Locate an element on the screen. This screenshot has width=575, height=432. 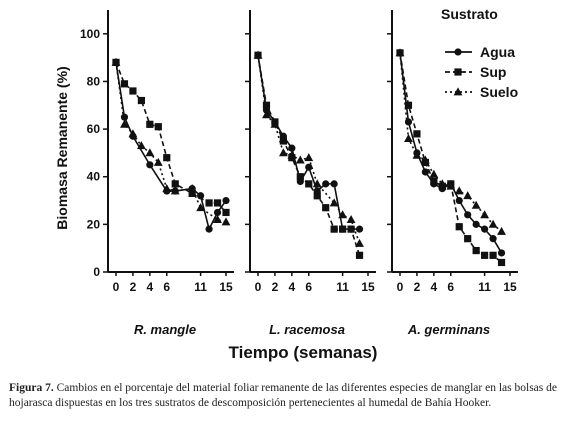
y-tick-label: 0 is located at coordinates (96, 272).